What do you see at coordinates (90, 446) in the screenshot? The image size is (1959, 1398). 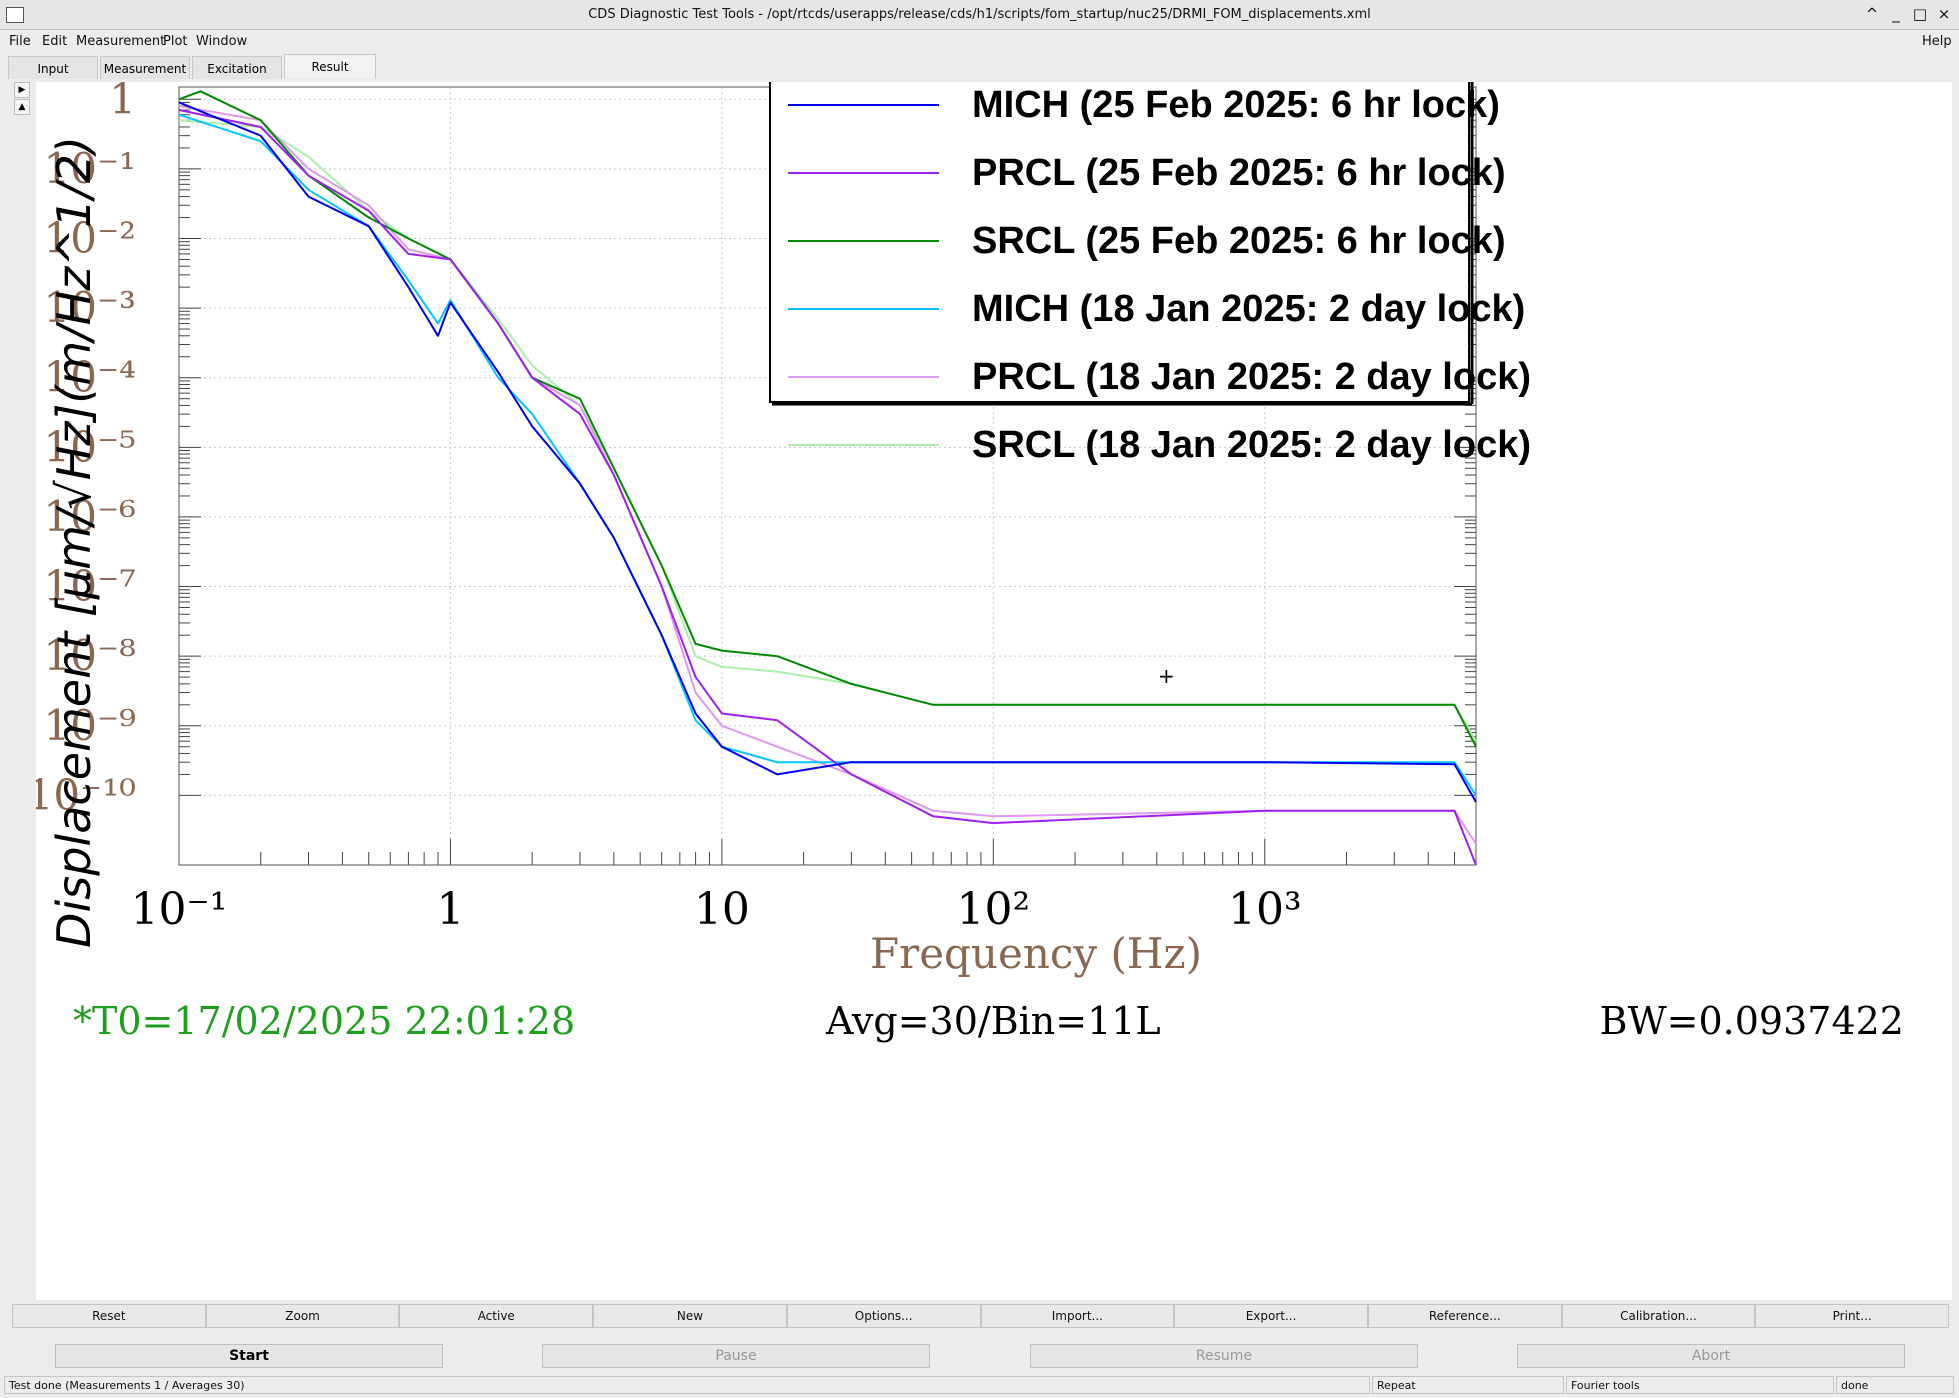 I see `y-tick-label: 10⁻⁵` at bounding box center [90, 446].